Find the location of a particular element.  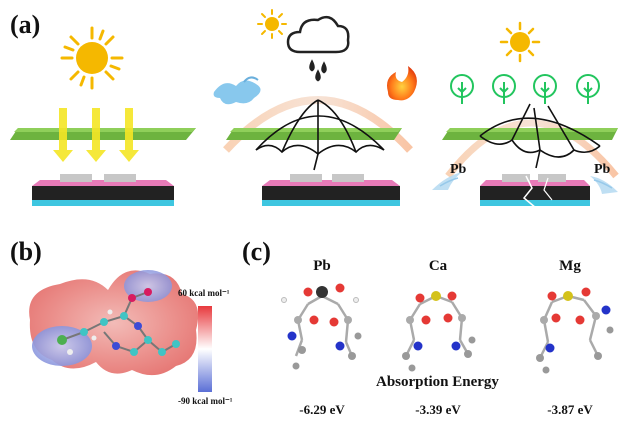

wind-right-icon is located at coordinates (604, 185).